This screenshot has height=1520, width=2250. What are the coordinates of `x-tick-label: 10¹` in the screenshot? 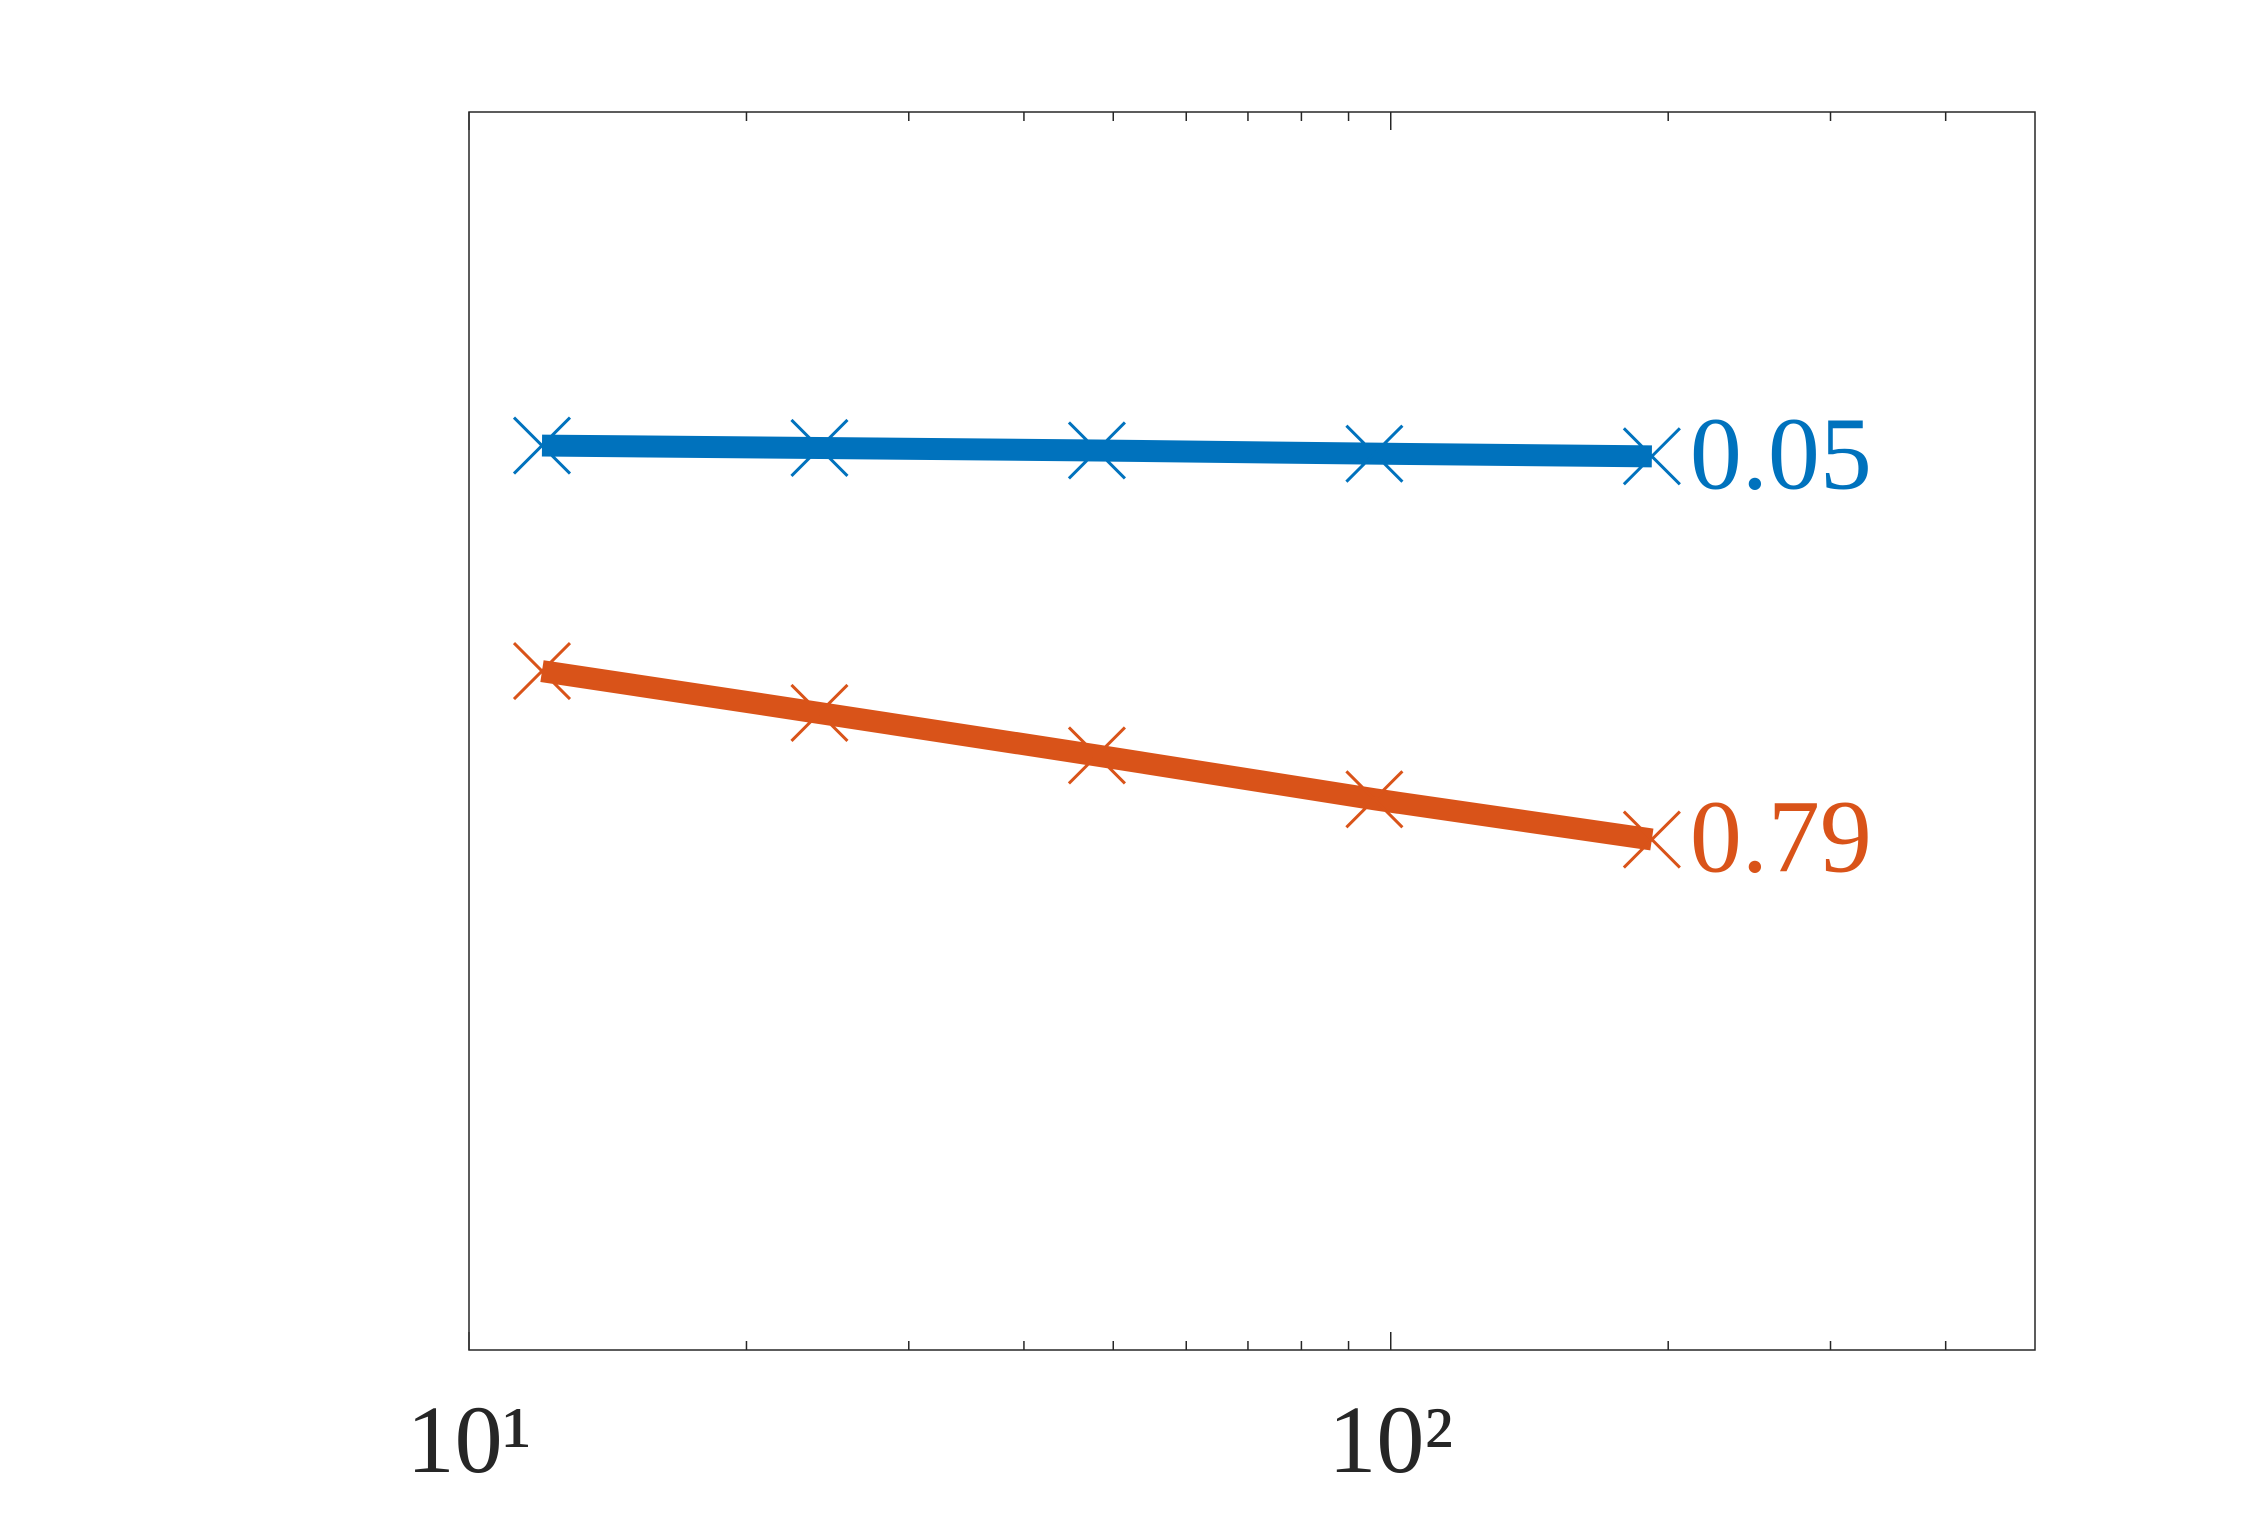 It's located at (469, 1439).